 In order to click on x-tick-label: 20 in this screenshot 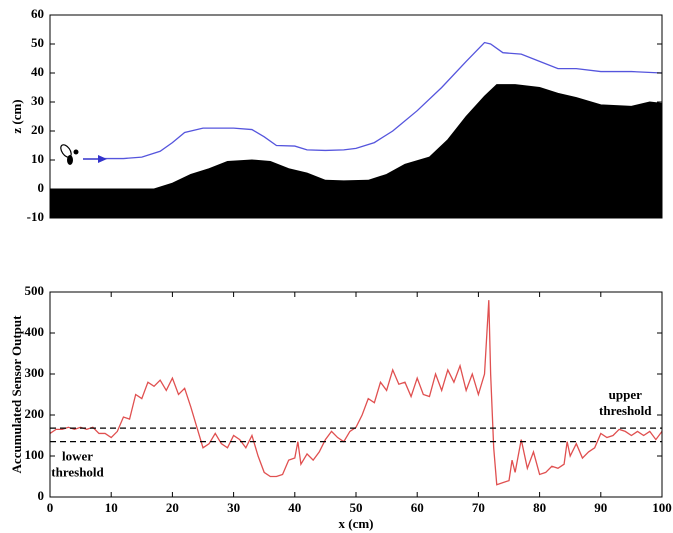, I will do `click(172, 507)`.